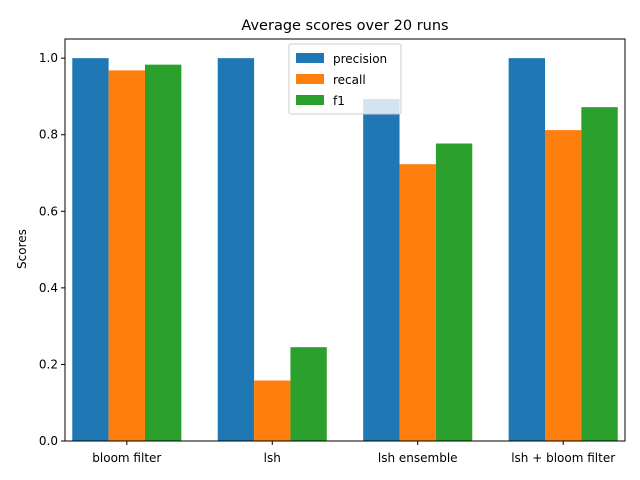 This screenshot has width=640, height=480. I want to click on legend-label-f1: f1, so click(339, 101).